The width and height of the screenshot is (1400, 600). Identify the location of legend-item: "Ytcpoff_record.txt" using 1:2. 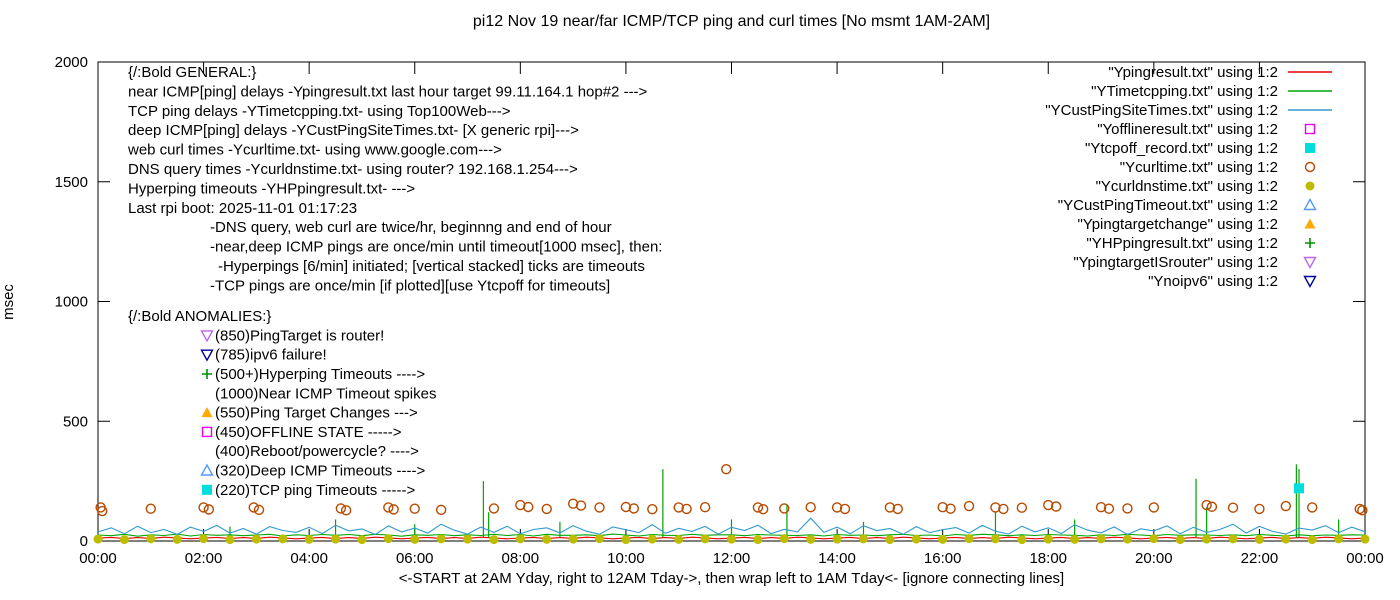
(1200, 148).